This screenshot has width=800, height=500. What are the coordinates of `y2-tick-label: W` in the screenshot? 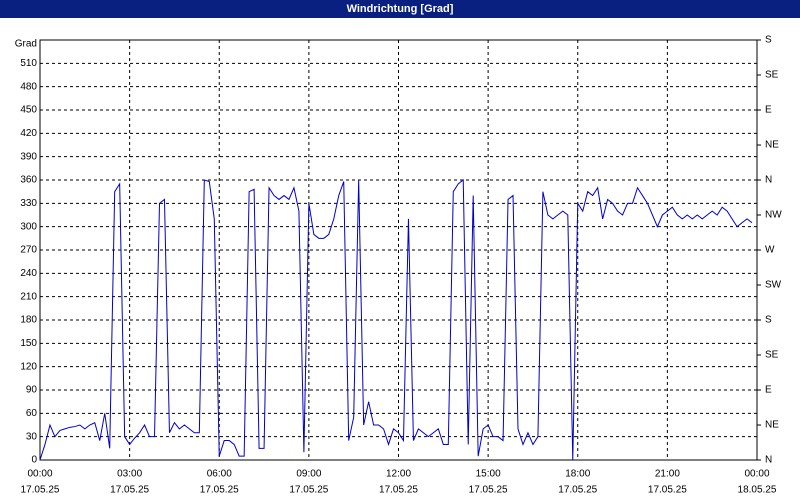 It's located at (770, 250).